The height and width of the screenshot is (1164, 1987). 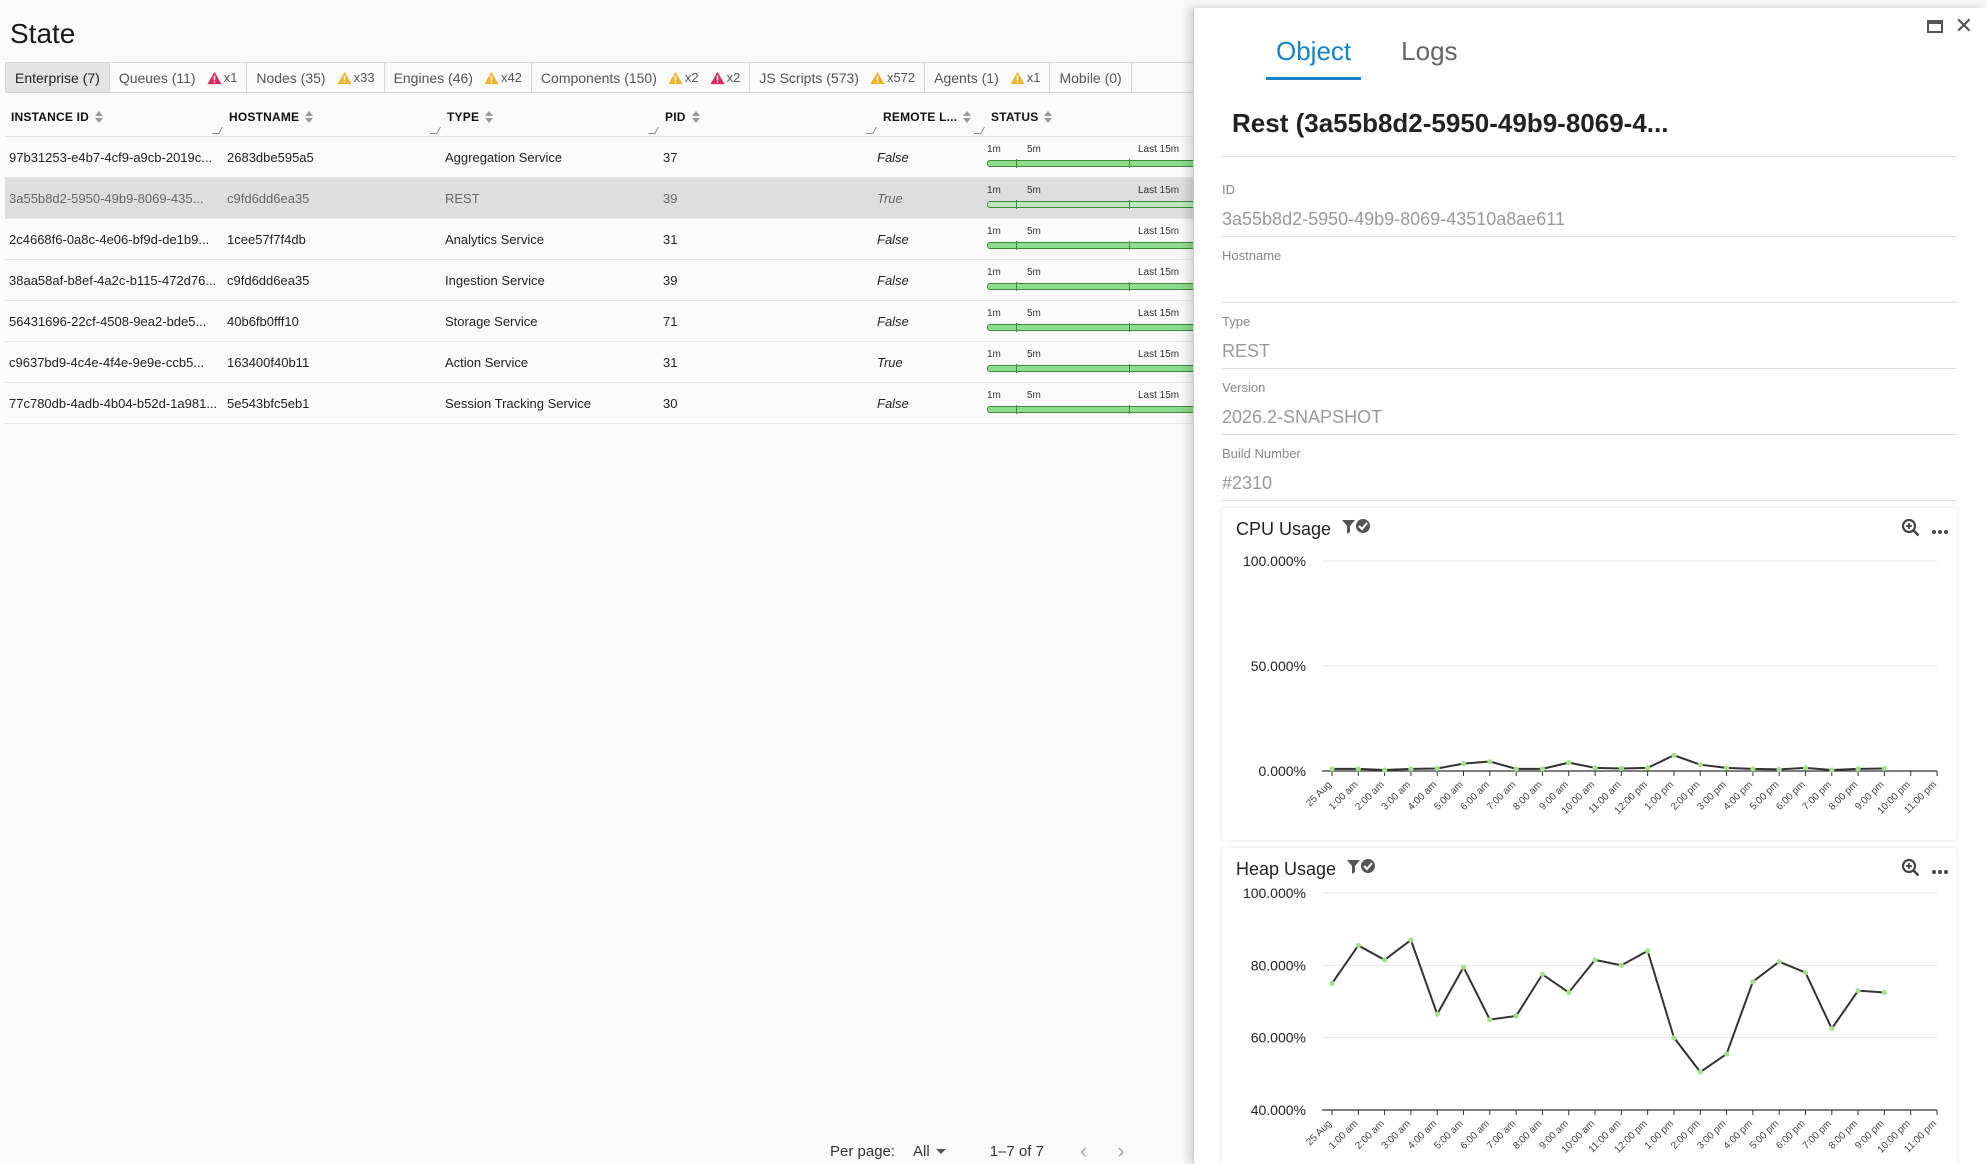 What do you see at coordinates (316, 77) in the screenshot?
I see `tab-2: Nodes (35) x33` at bounding box center [316, 77].